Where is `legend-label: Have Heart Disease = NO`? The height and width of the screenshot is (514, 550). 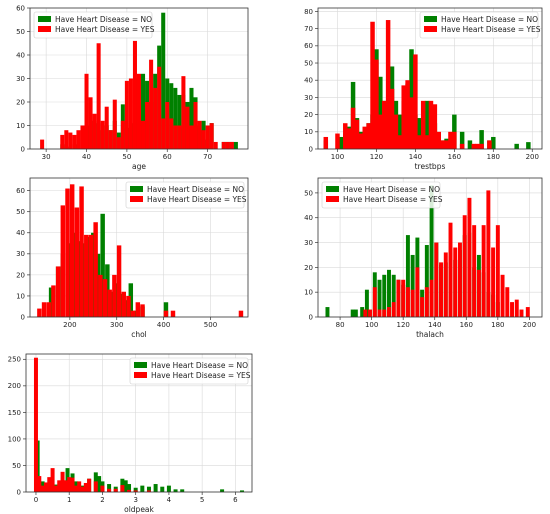 legend-label: Have Heart Disease = NO is located at coordinates (391, 189).